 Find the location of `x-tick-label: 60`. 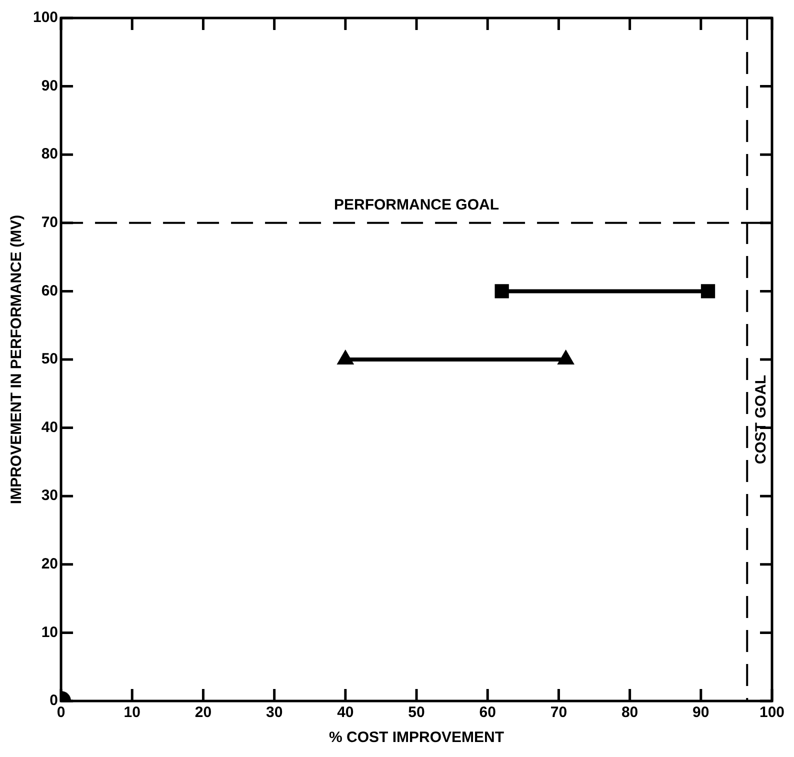

x-tick-label: 60 is located at coordinates (487, 713).